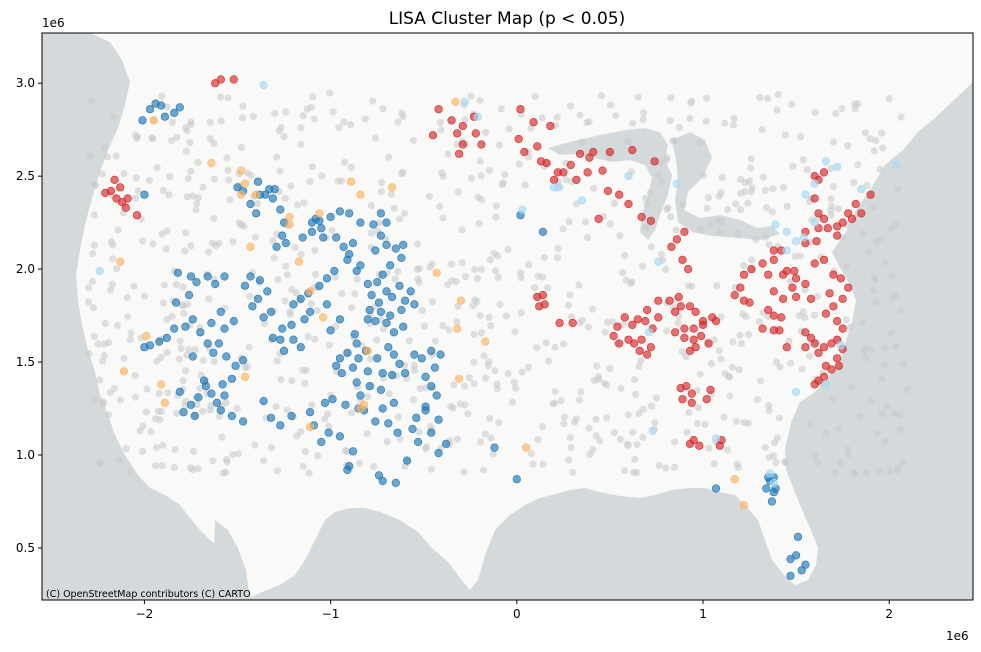  Describe the element at coordinates (25, 83) in the screenshot. I see `y-tick-label: 3.0` at that location.